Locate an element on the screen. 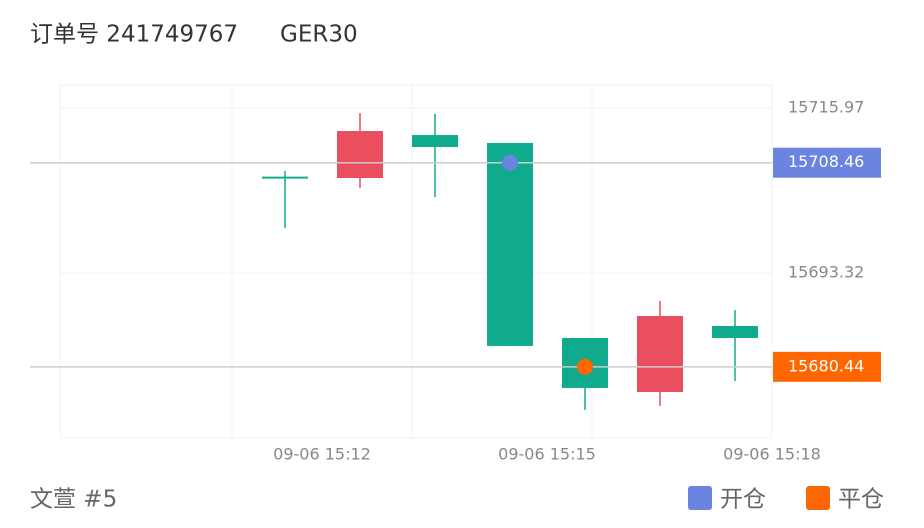  x-tick-label: 09-06 15:15 is located at coordinates (547, 454).